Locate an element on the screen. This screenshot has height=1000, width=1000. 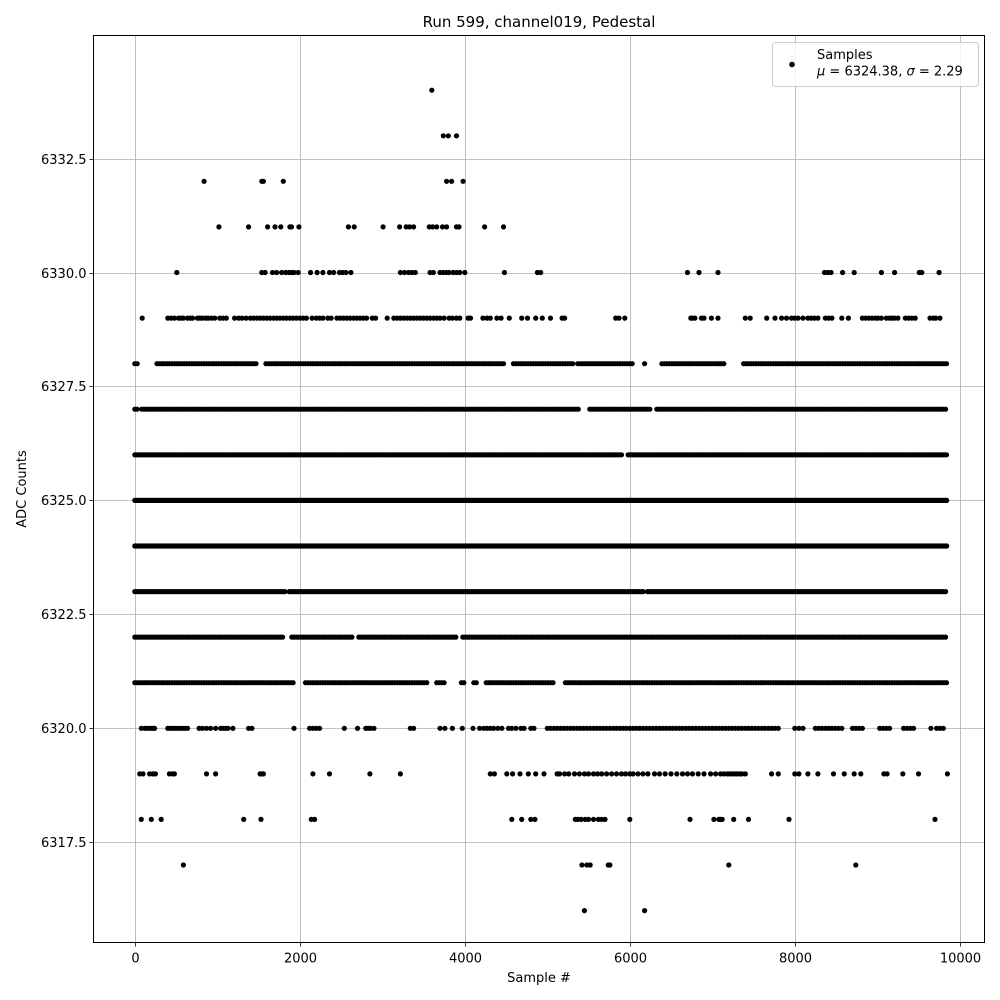
x-tick-label: 8000 is located at coordinates (795, 959).